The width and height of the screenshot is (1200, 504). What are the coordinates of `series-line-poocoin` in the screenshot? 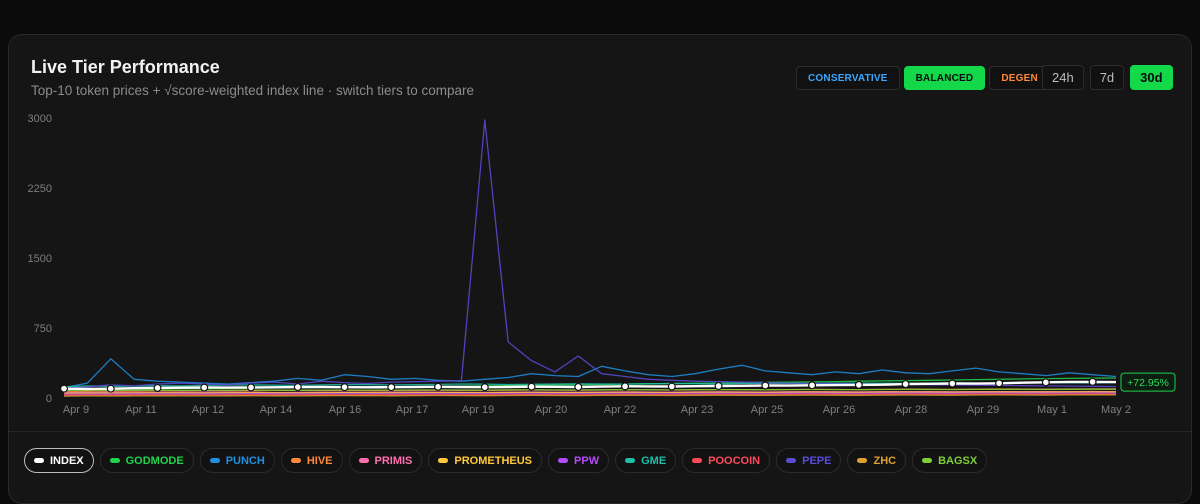 It's located at (590, 394).